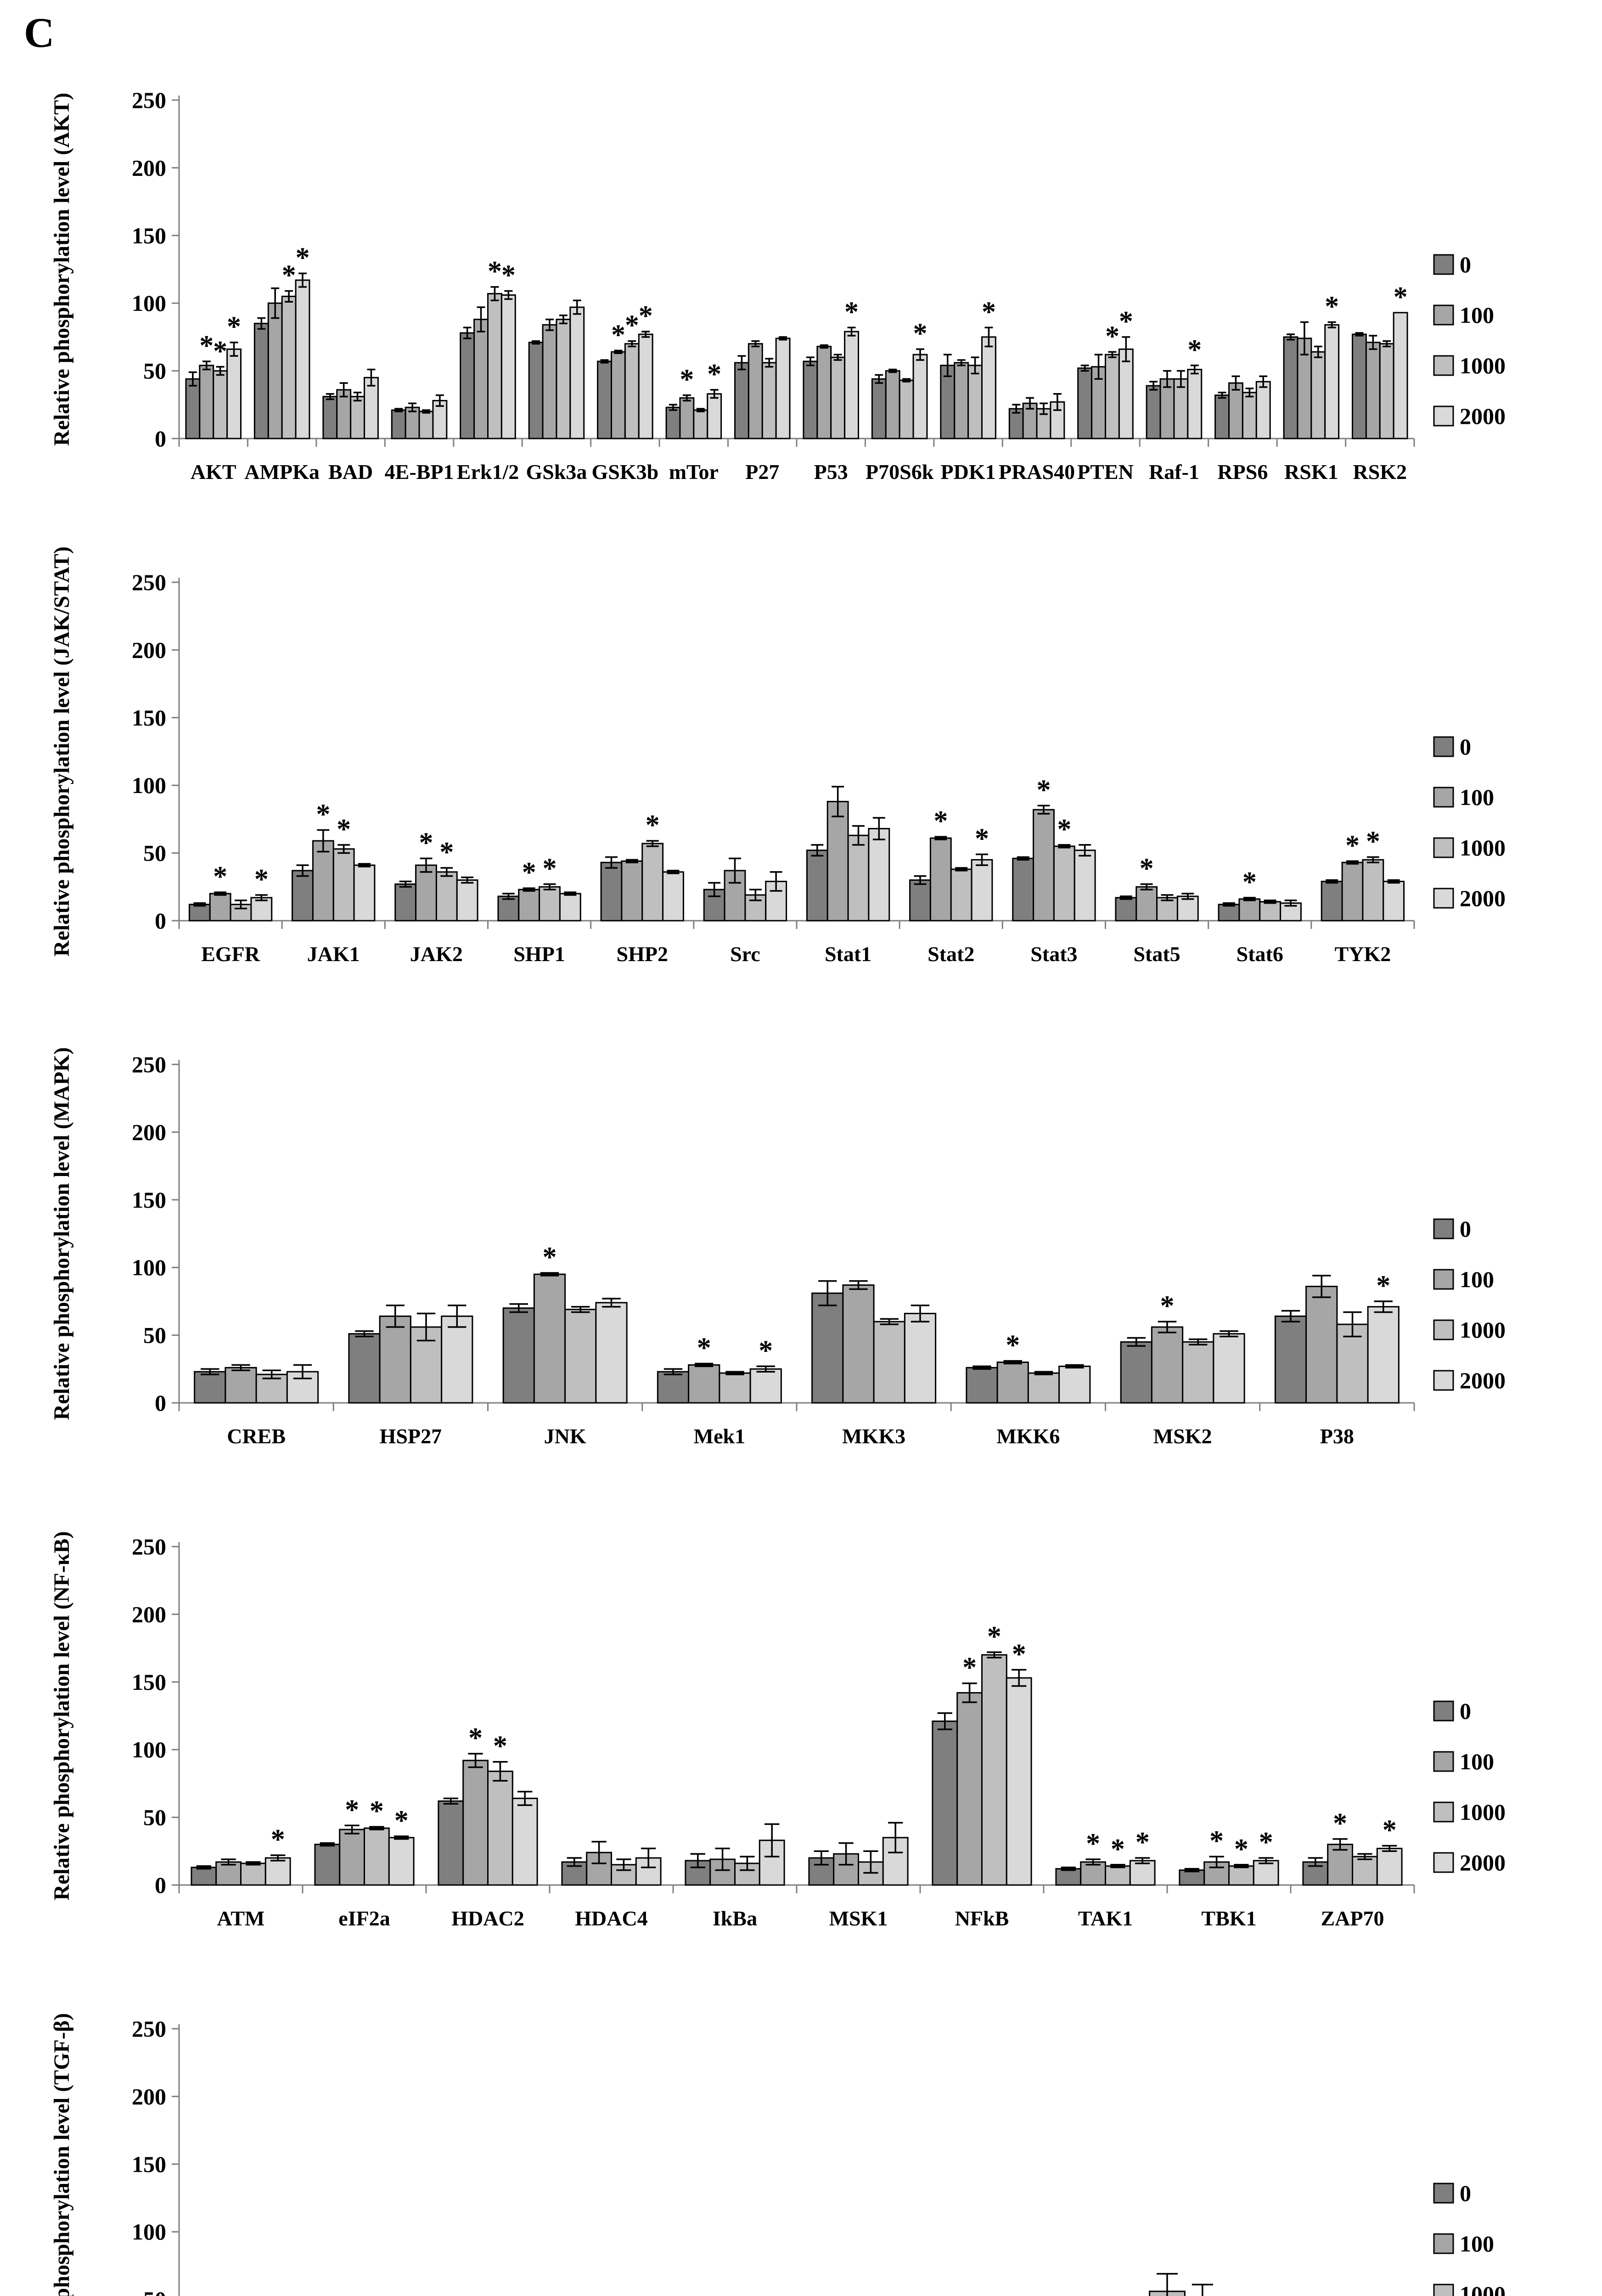 The image size is (1602, 2296). What do you see at coordinates (859, 1918) in the screenshot?
I see `category-label: MSK1` at bounding box center [859, 1918].